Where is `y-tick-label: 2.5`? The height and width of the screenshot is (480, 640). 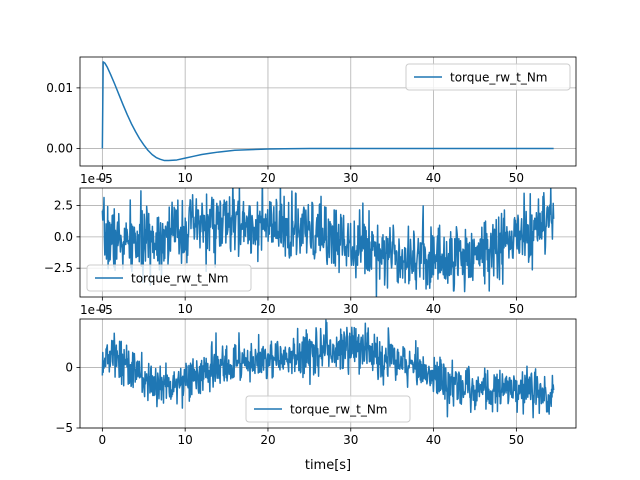
y-tick-label: 2.5 is located at coordinates (63, 206).